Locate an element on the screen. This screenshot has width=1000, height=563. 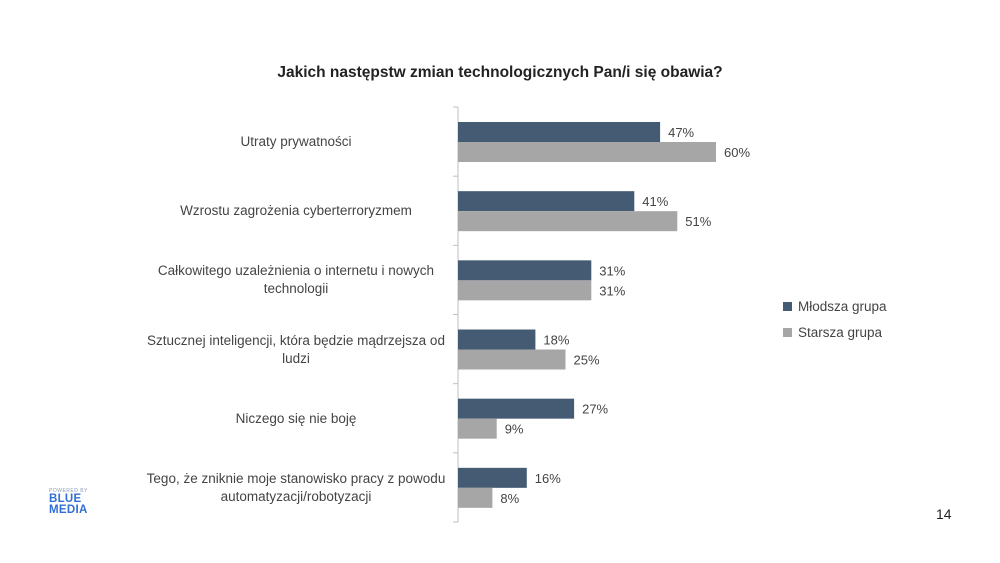
data-label: 41% is located at coordinates (655, 201).